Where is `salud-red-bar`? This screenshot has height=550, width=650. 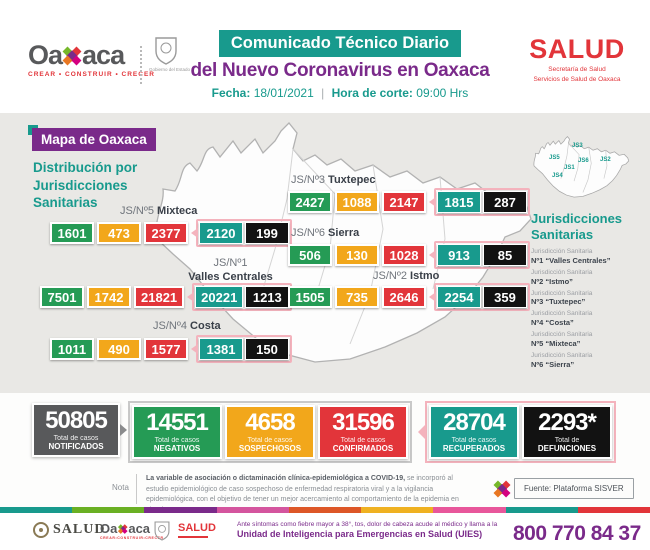
salud-red-bar is located at coordinates (193, 537).